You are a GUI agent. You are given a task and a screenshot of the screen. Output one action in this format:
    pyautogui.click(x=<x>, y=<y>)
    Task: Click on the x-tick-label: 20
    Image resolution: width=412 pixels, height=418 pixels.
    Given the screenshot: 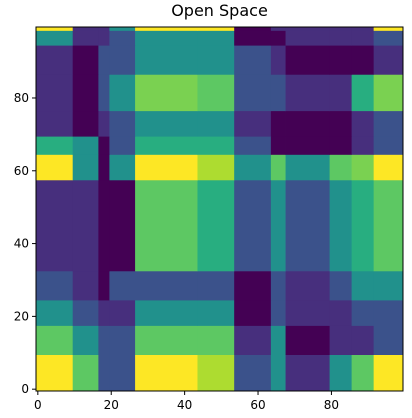 What is the action you would take?
    pyautogui.click(x=111, y=405)
    